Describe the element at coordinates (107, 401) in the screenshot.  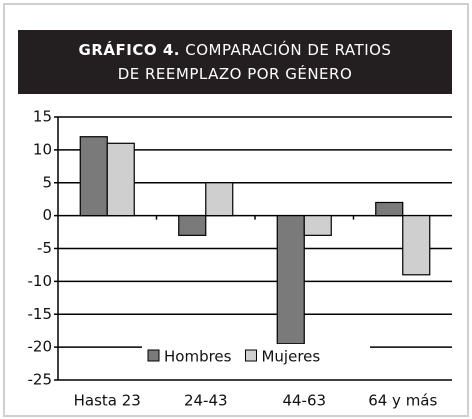
I see `x-tick-label: Hasta 23` at that location.